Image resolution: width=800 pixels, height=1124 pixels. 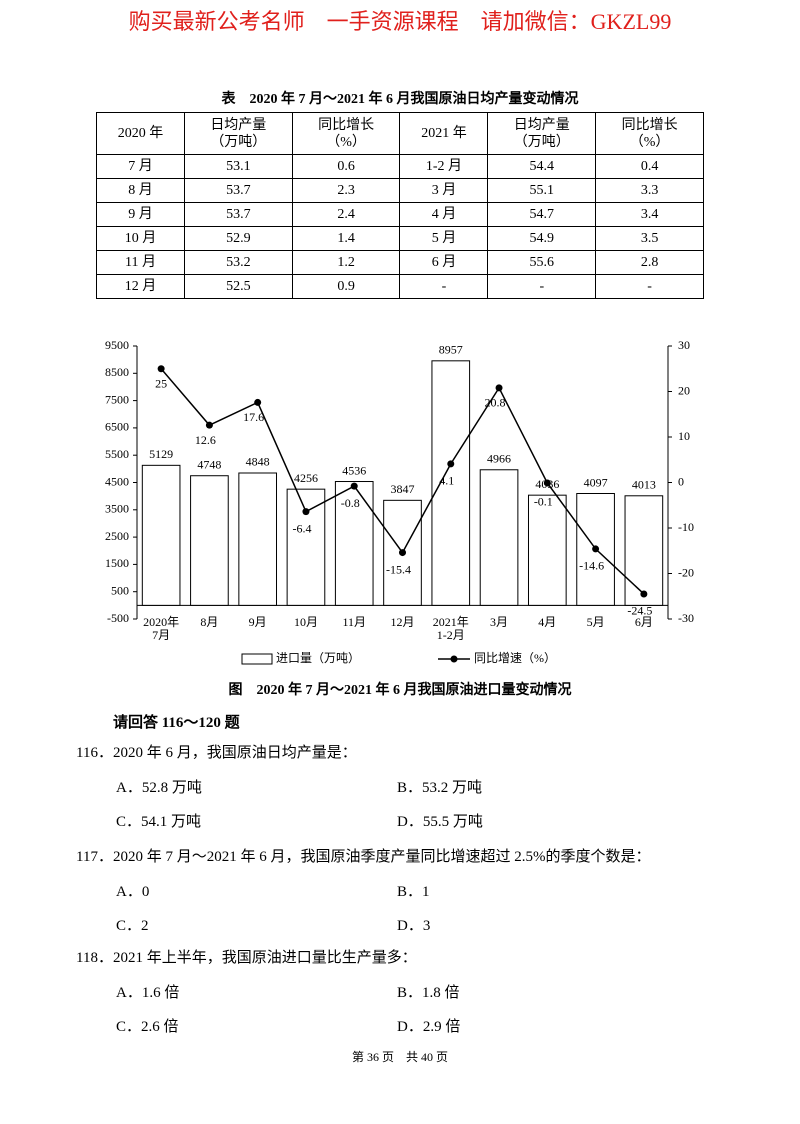 What do you see at coordinates (495, 403) in the screenshot?
I see `line-value-label: 20.8` at bounding box center [495, 403].